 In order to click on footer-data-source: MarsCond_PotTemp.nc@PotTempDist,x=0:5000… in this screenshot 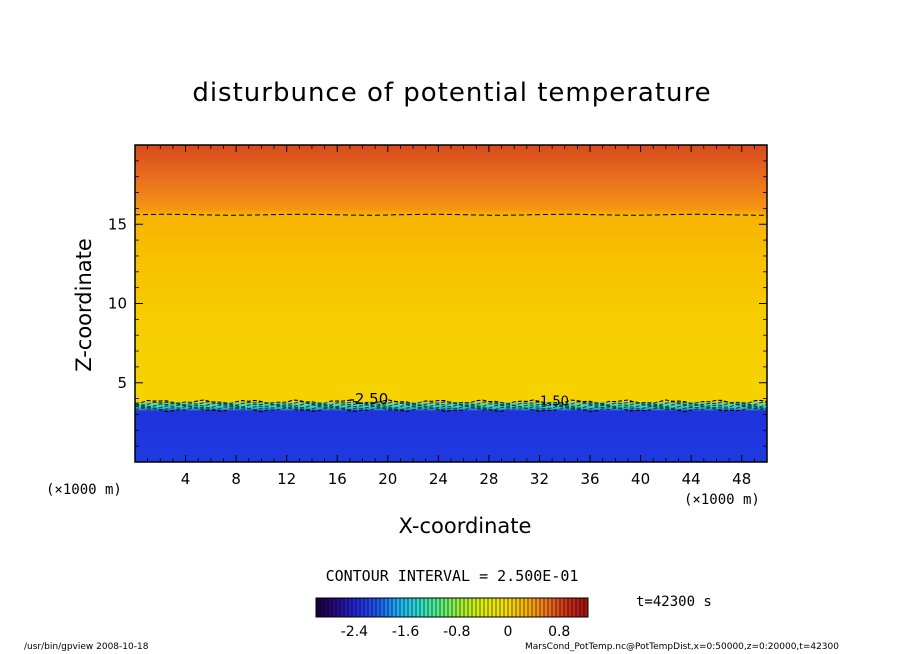, I will do `click(682, 647)`.